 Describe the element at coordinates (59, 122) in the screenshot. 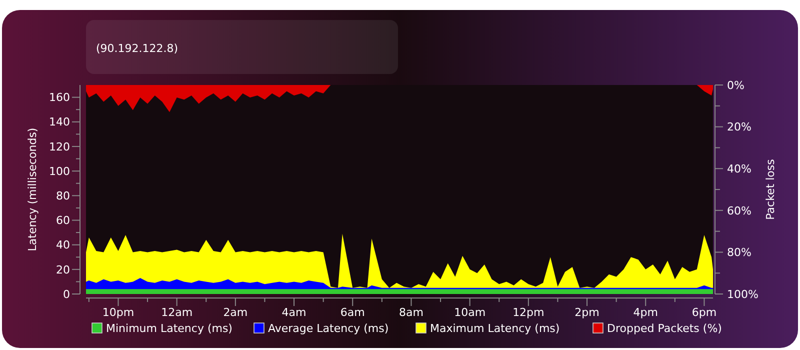

I see `y-tick-label: 140` at that location.